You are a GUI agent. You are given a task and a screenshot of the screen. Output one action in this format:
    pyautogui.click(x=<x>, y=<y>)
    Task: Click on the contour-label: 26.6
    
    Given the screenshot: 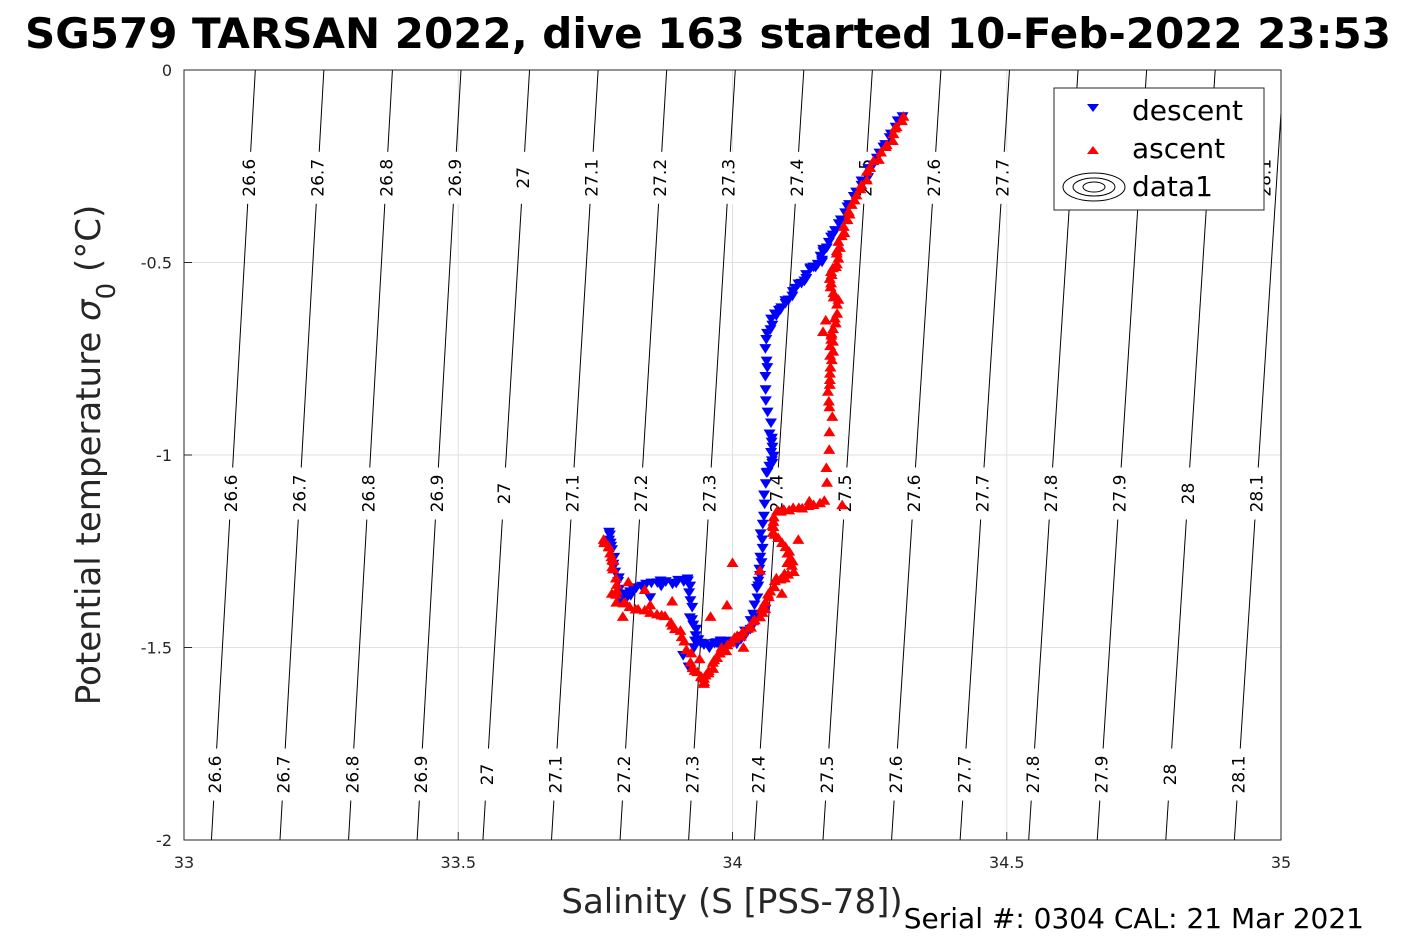 What is the action you would take?
    pyautogui.click(x=216, y=775)
    